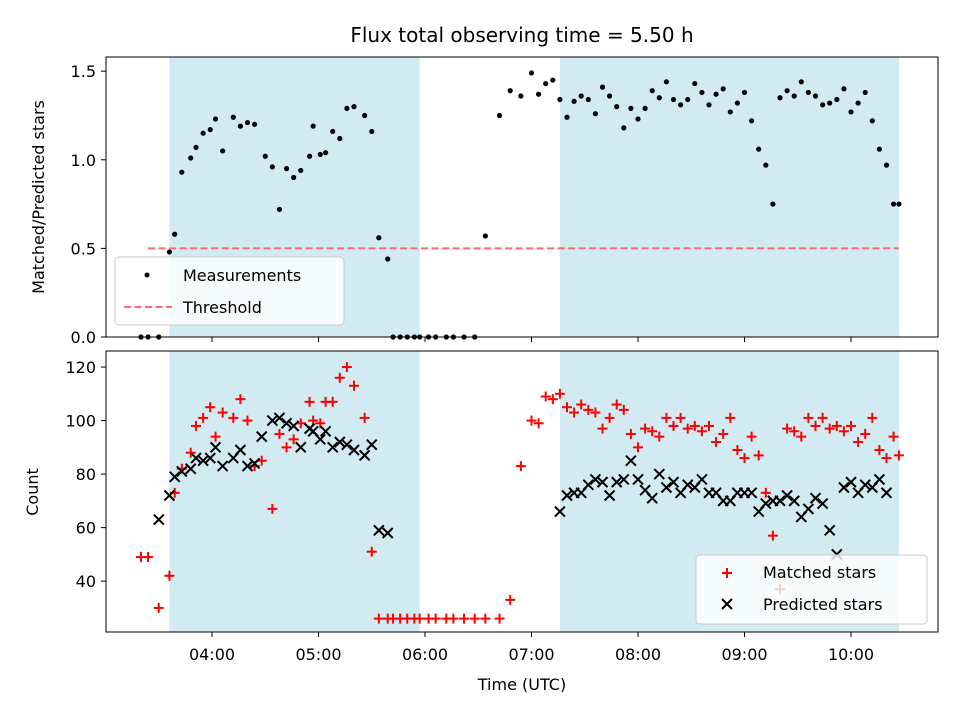  What do you see at coordinates (86, 581) in the screenshot?
I see `y-tick-label: 40` at bounding box center [86, 581].